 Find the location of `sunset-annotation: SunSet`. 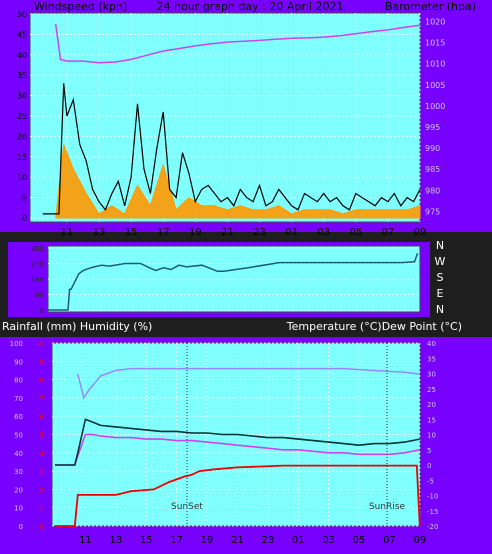

sunset-annotation: SunSet is located at coordinates (187, 507).